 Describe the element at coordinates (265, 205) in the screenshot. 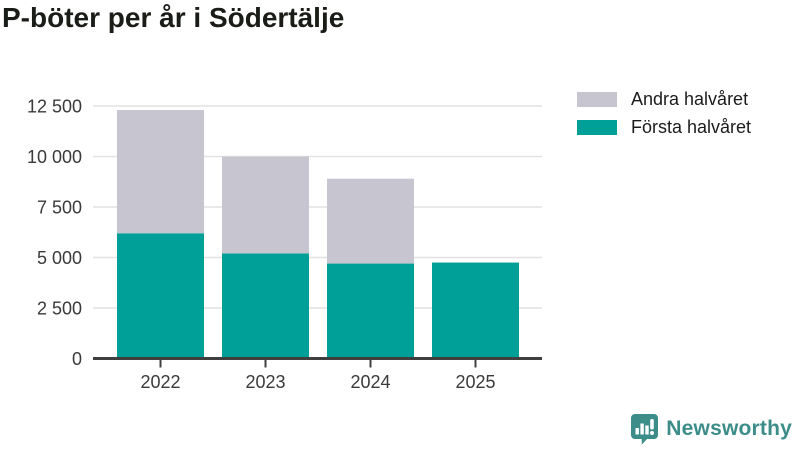

I see `bar-2023-andra-halv-ret` at that location.